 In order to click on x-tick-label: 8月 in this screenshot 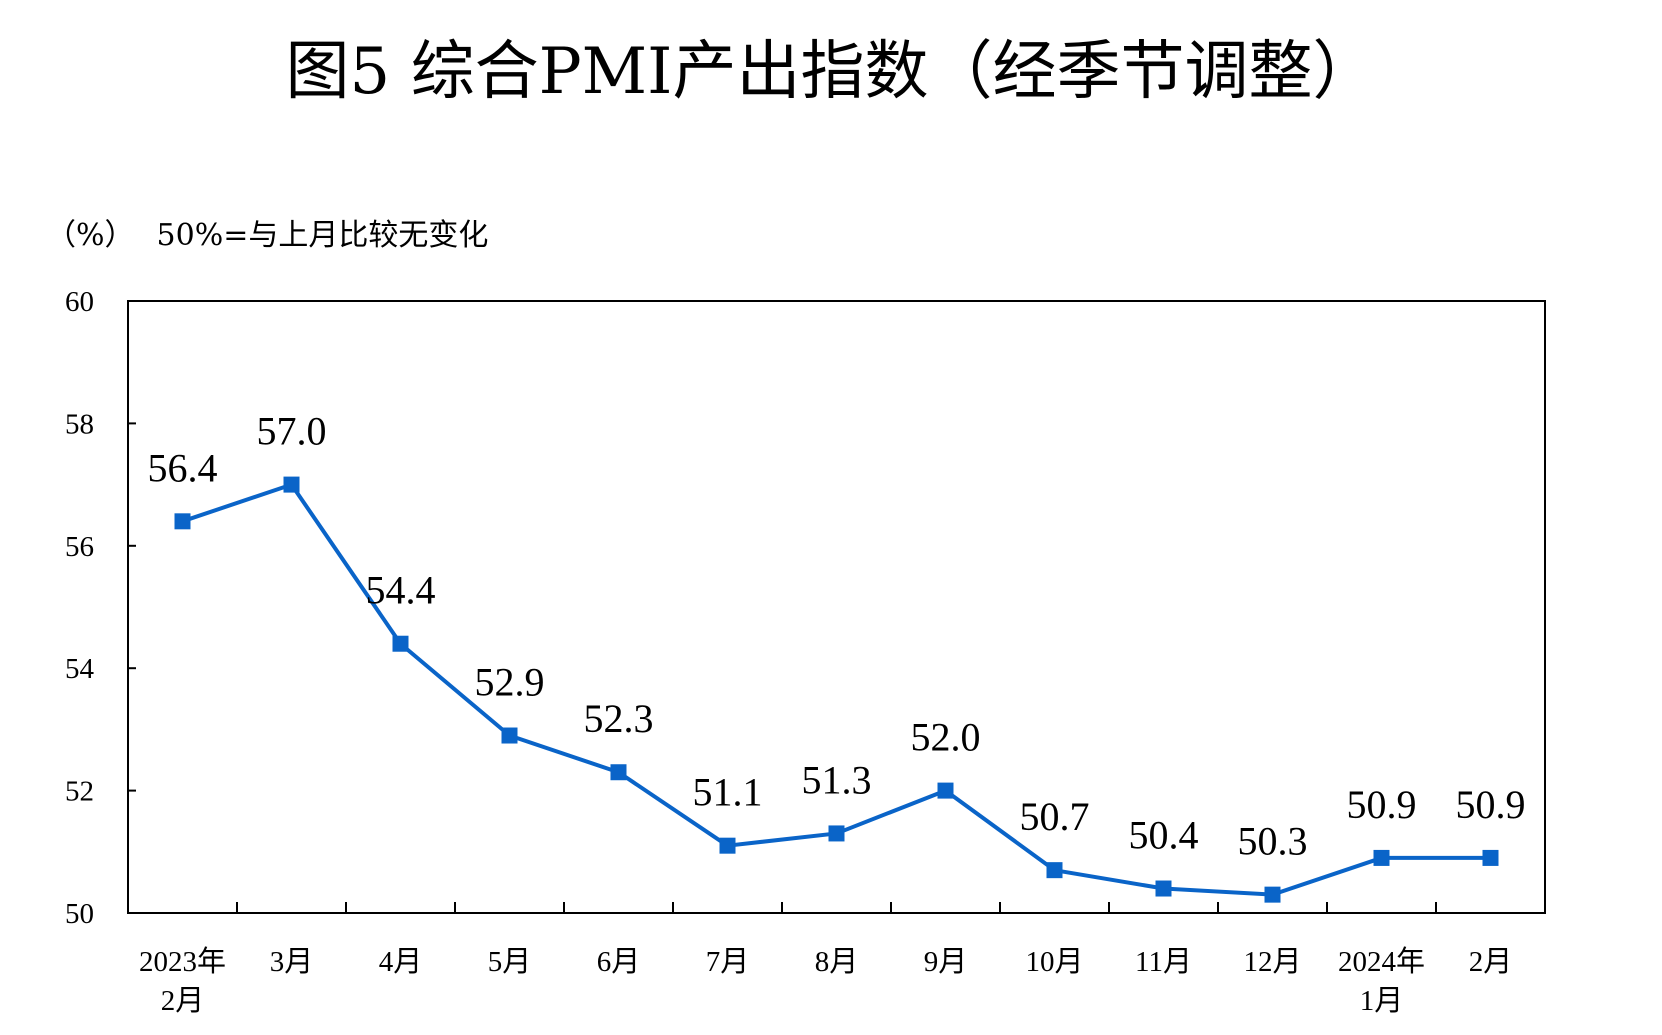, I will do `click(837, 962)`.